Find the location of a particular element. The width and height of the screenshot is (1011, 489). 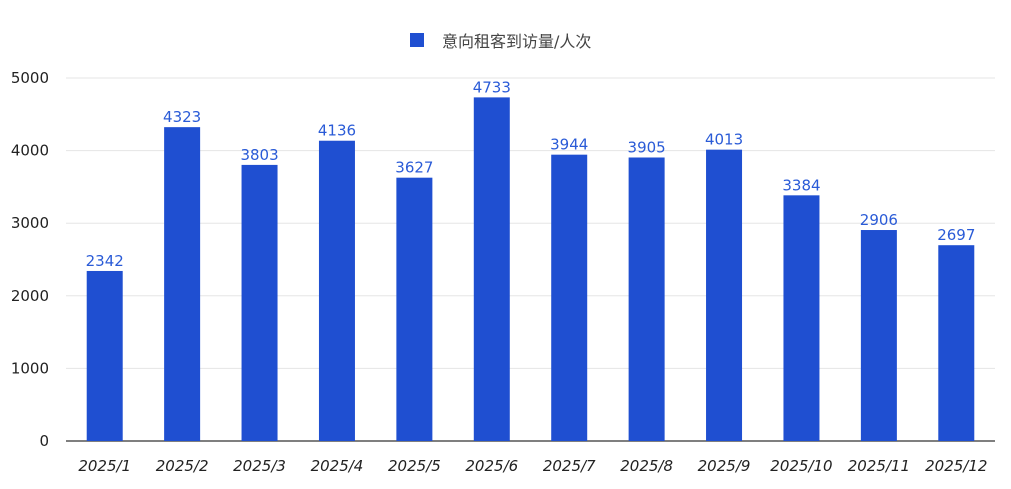

y-tick-label: 3000 is located at coordinates (30, 223).